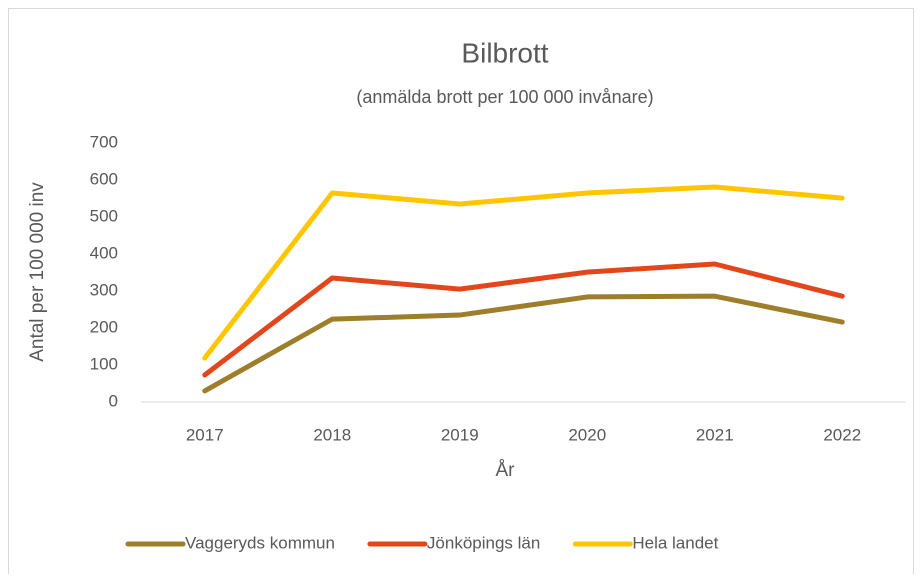 Image resolution: width=924 pixels, height=579 pixels. I want to click on legend-label: Jönköpings län, so click(483, 542).